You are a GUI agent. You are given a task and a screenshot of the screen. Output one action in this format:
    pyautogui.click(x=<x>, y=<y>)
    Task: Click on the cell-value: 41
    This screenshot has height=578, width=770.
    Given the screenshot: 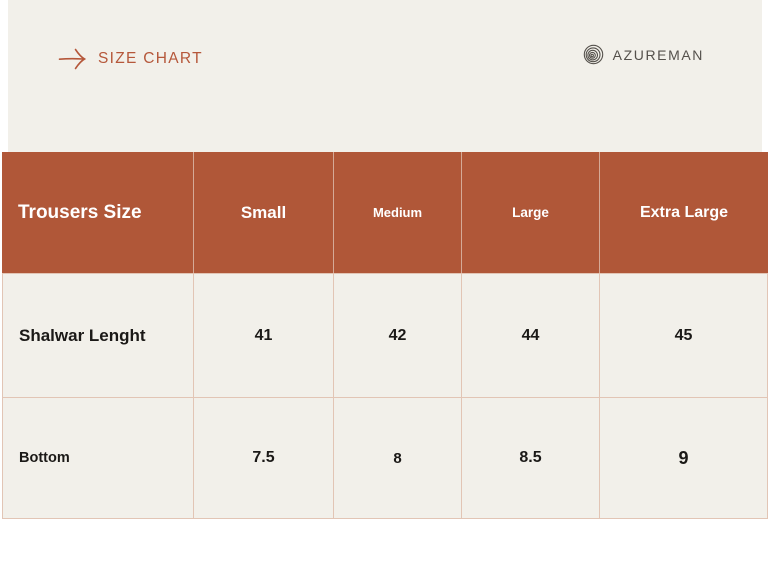 What is the action you would take?
    pyautogui.click(x=264, y=335)
    